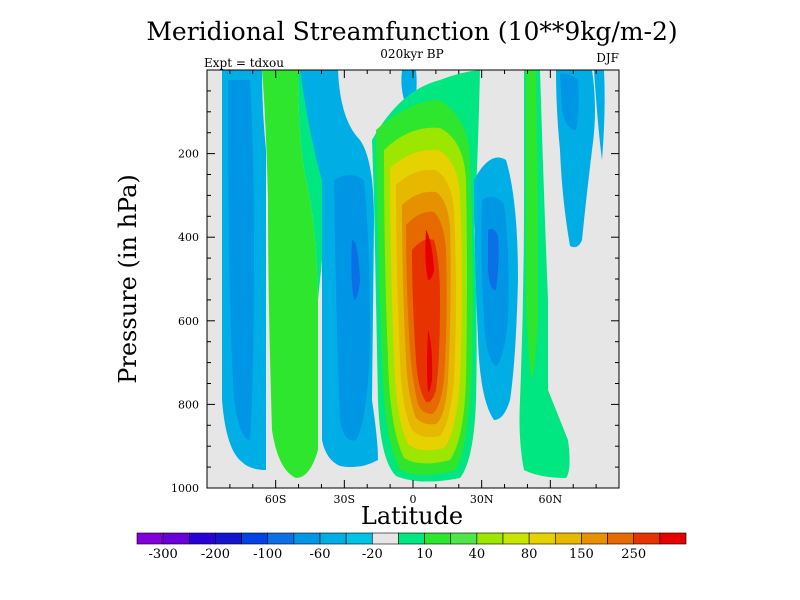  What do you see at coordinates (188, 404) in the screenshot?
I see `y-tick-label: 800` at bounding box center [188, 404].